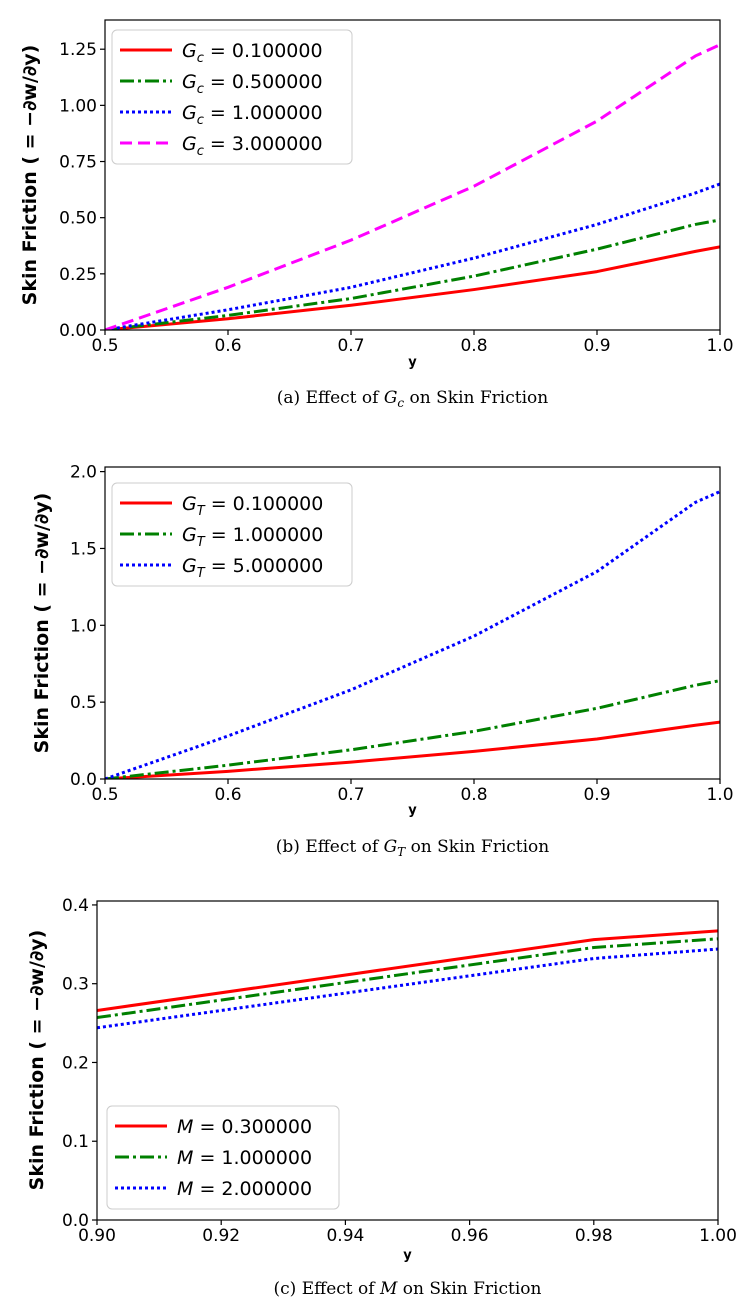 Image resolution: width=753 pixels, height=1310 pixels. I want to click on y-tick-label: 0.2, so click(75, 1063).